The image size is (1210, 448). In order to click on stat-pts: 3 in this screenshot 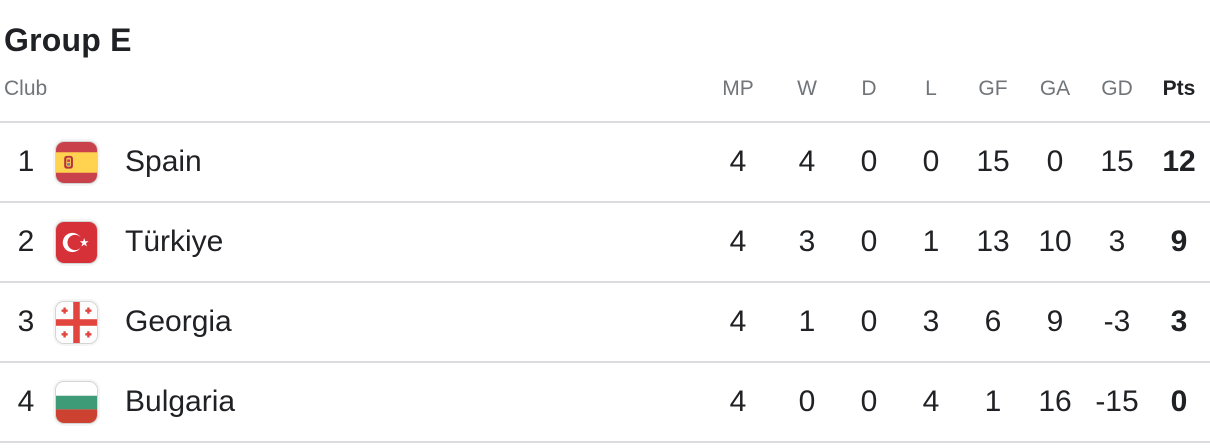, I will do `click(1179, 321)`.